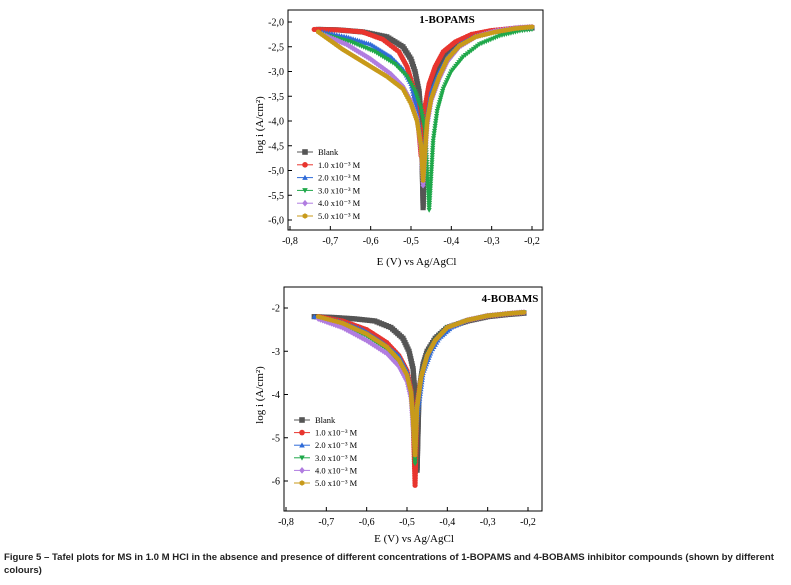  Describe the element at coordinates (411, 241) in the screenshot. I see `x-tick-label: -0,5` at that location.